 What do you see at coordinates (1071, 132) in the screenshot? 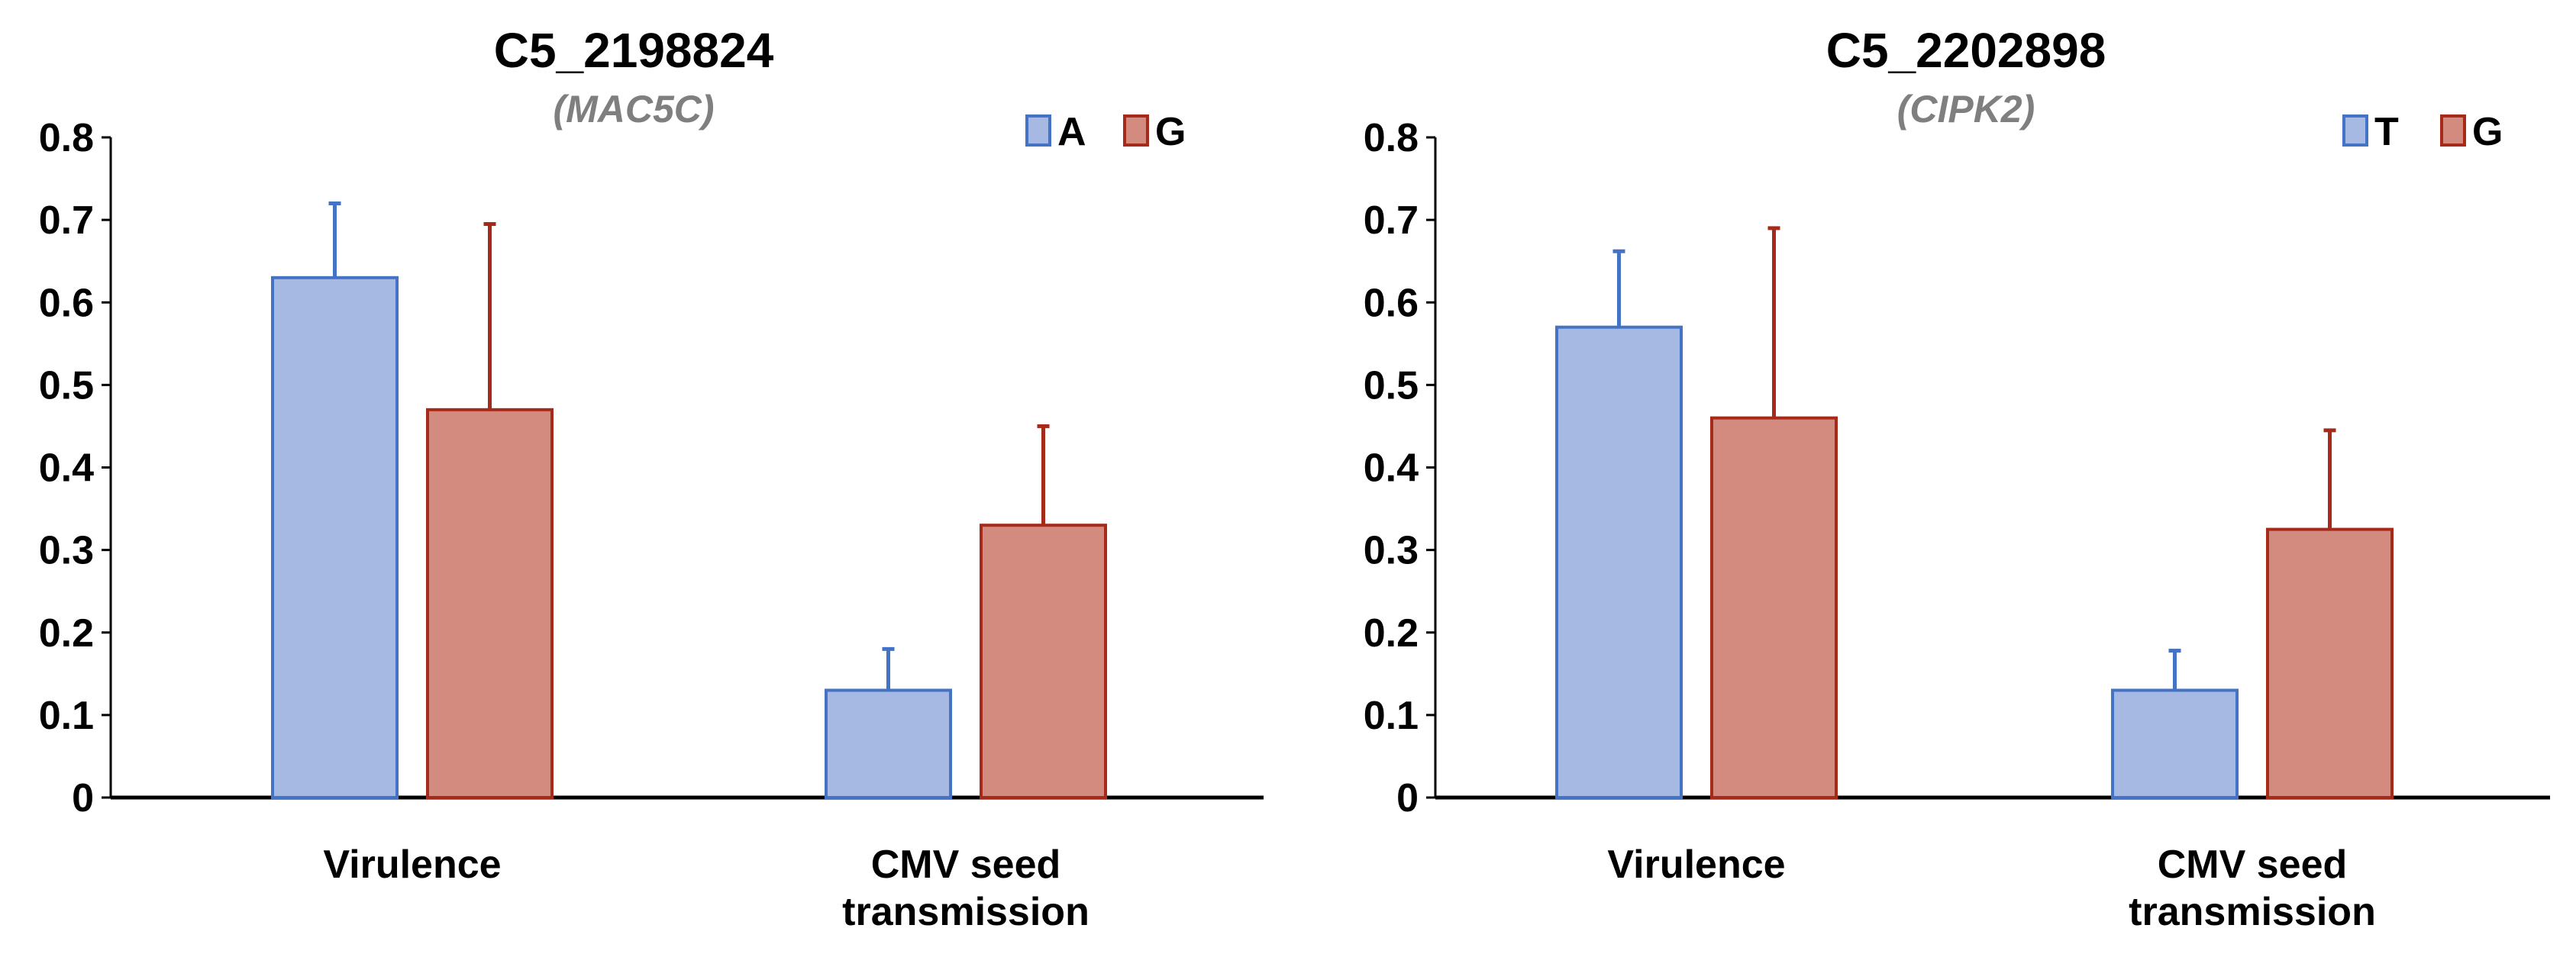
I see `legend-label: A` at bounding box center [1071, 132].